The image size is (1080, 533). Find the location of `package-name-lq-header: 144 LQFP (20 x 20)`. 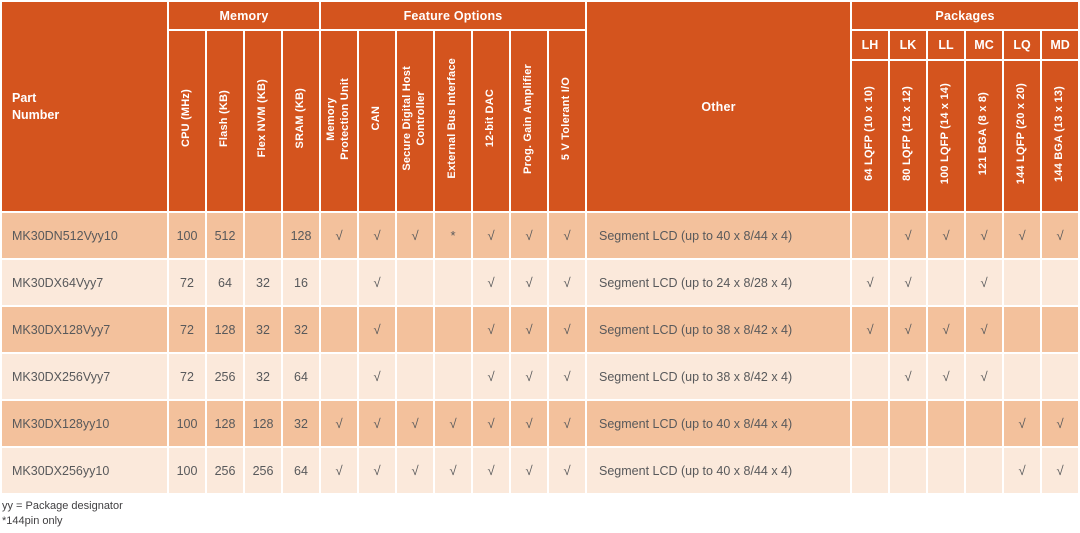

package-name-lq-header: 144 LQFP (20 x 20) is located at coordinates (1022, 136).